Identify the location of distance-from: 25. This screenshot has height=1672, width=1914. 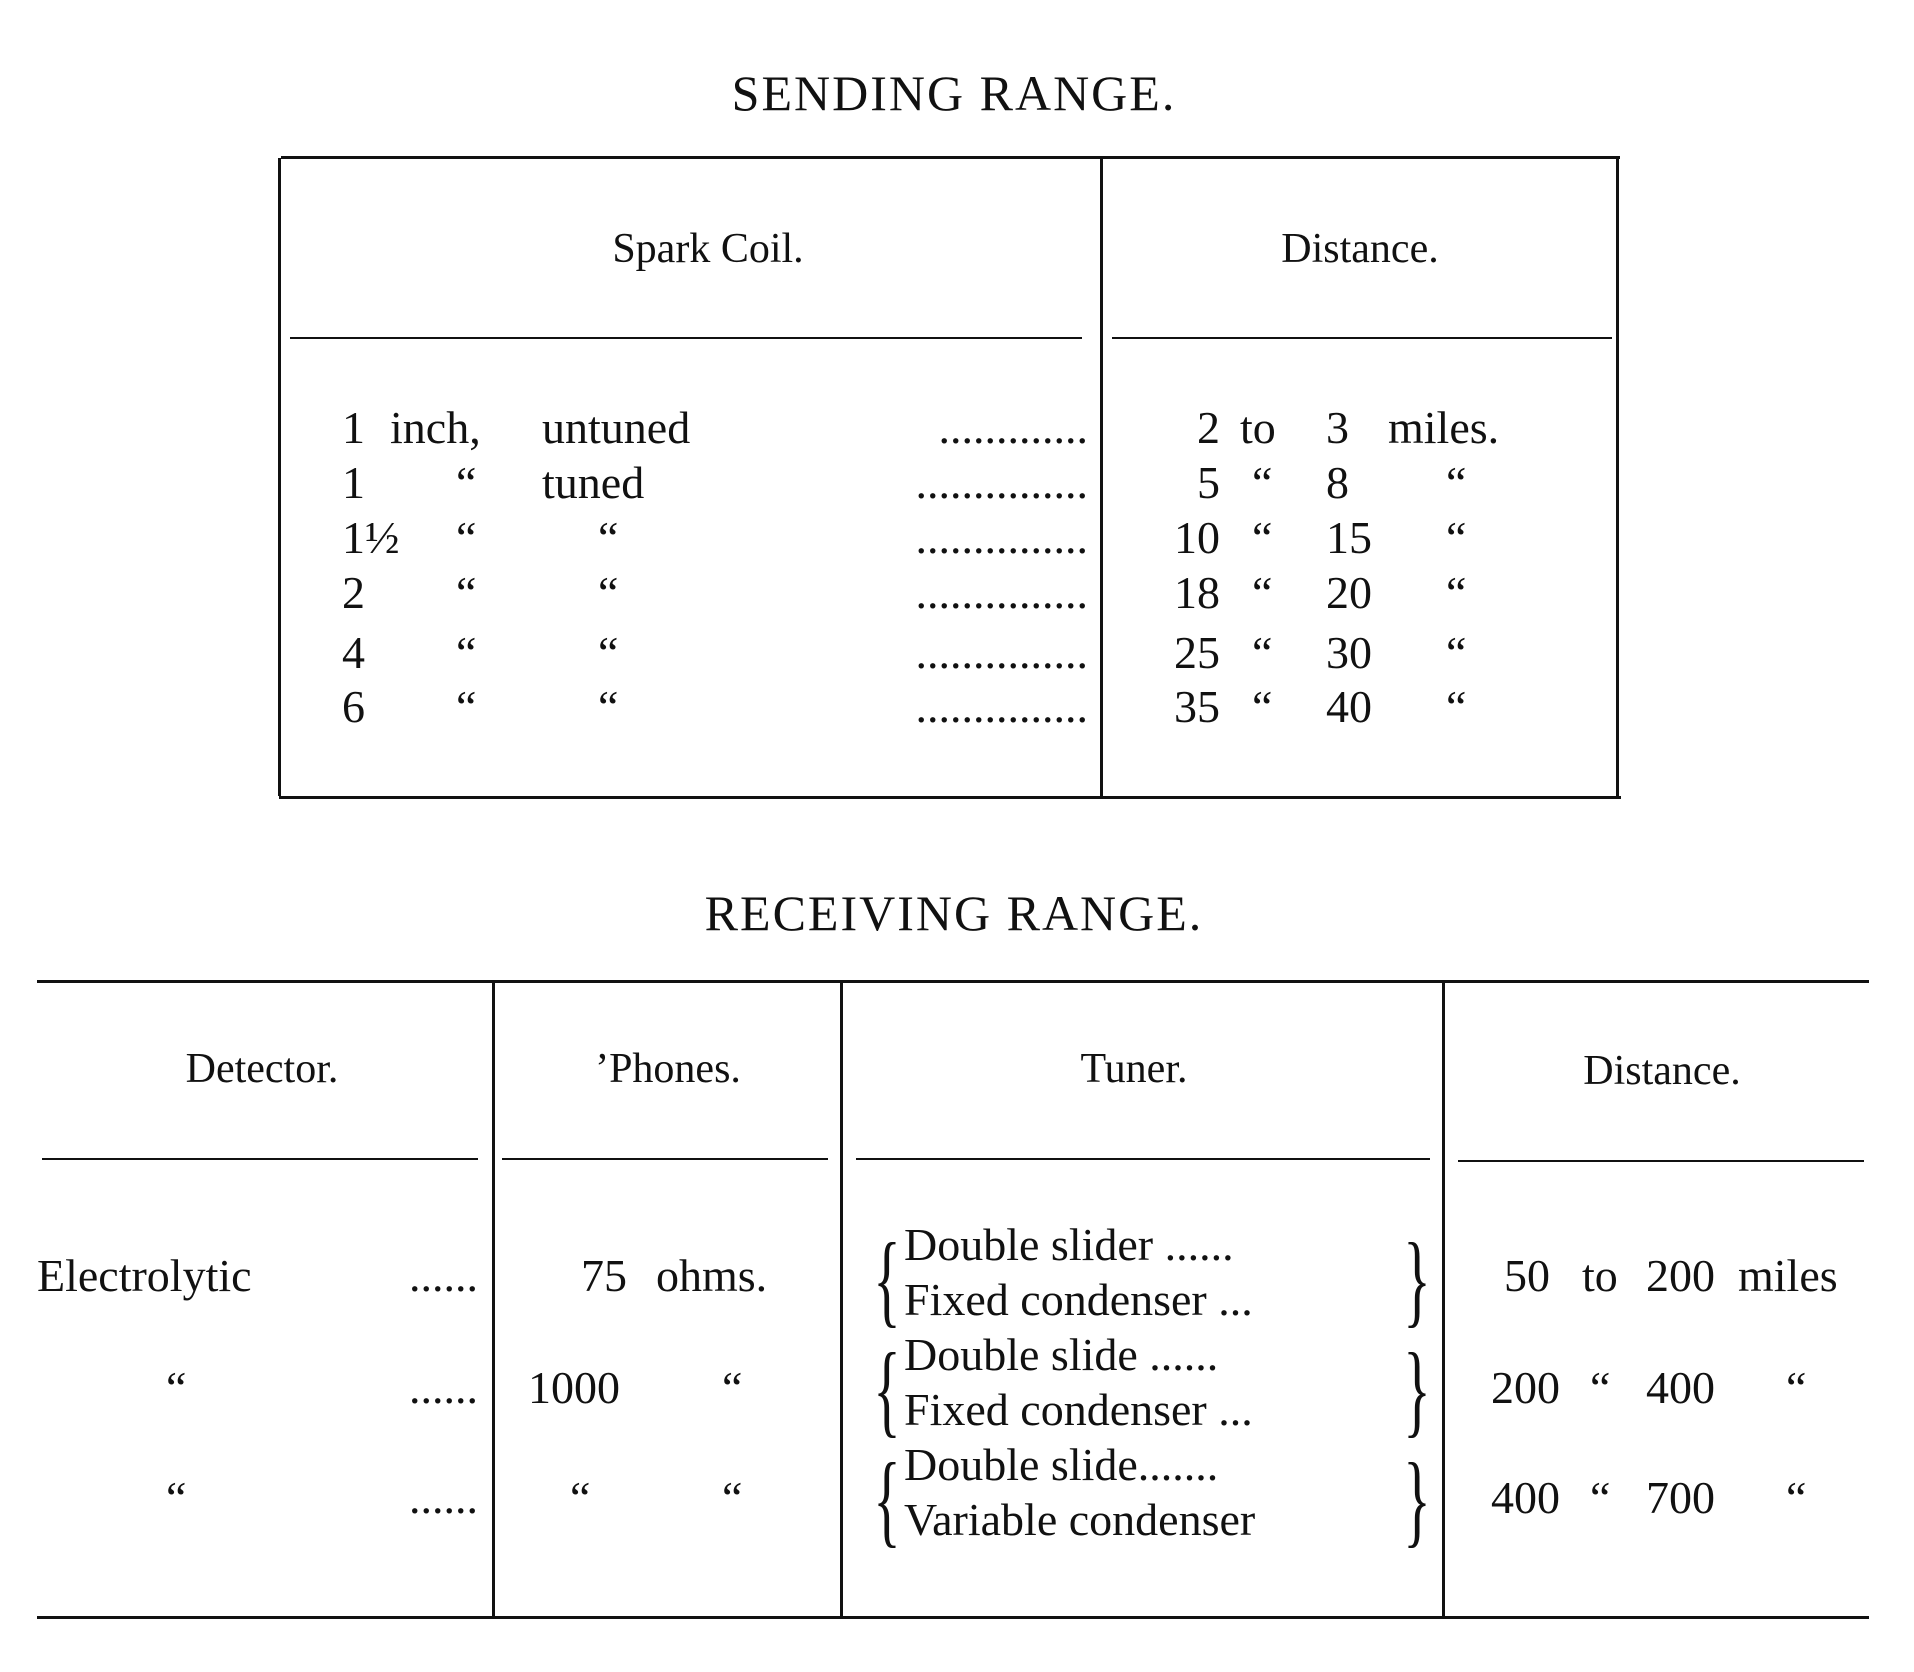
(1197, 652).